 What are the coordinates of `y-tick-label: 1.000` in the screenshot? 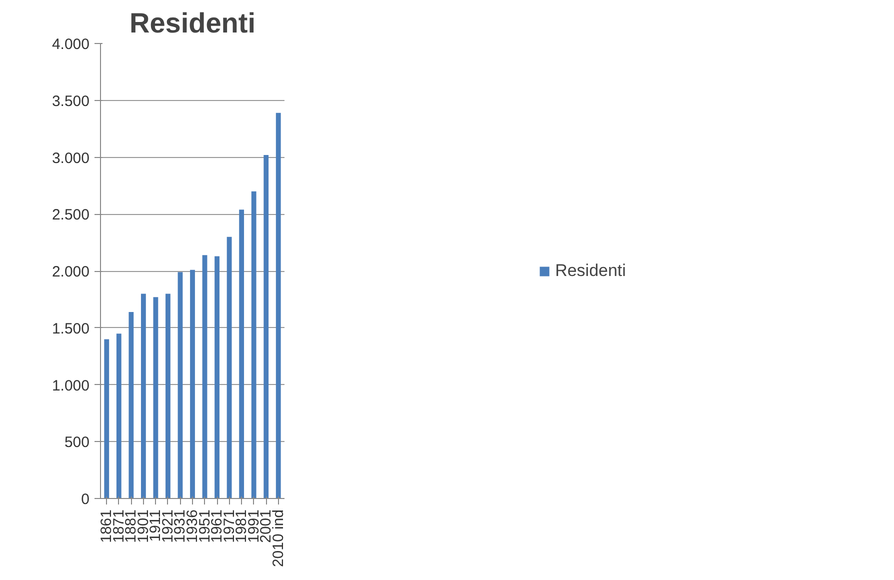 It's located at (71, 385).